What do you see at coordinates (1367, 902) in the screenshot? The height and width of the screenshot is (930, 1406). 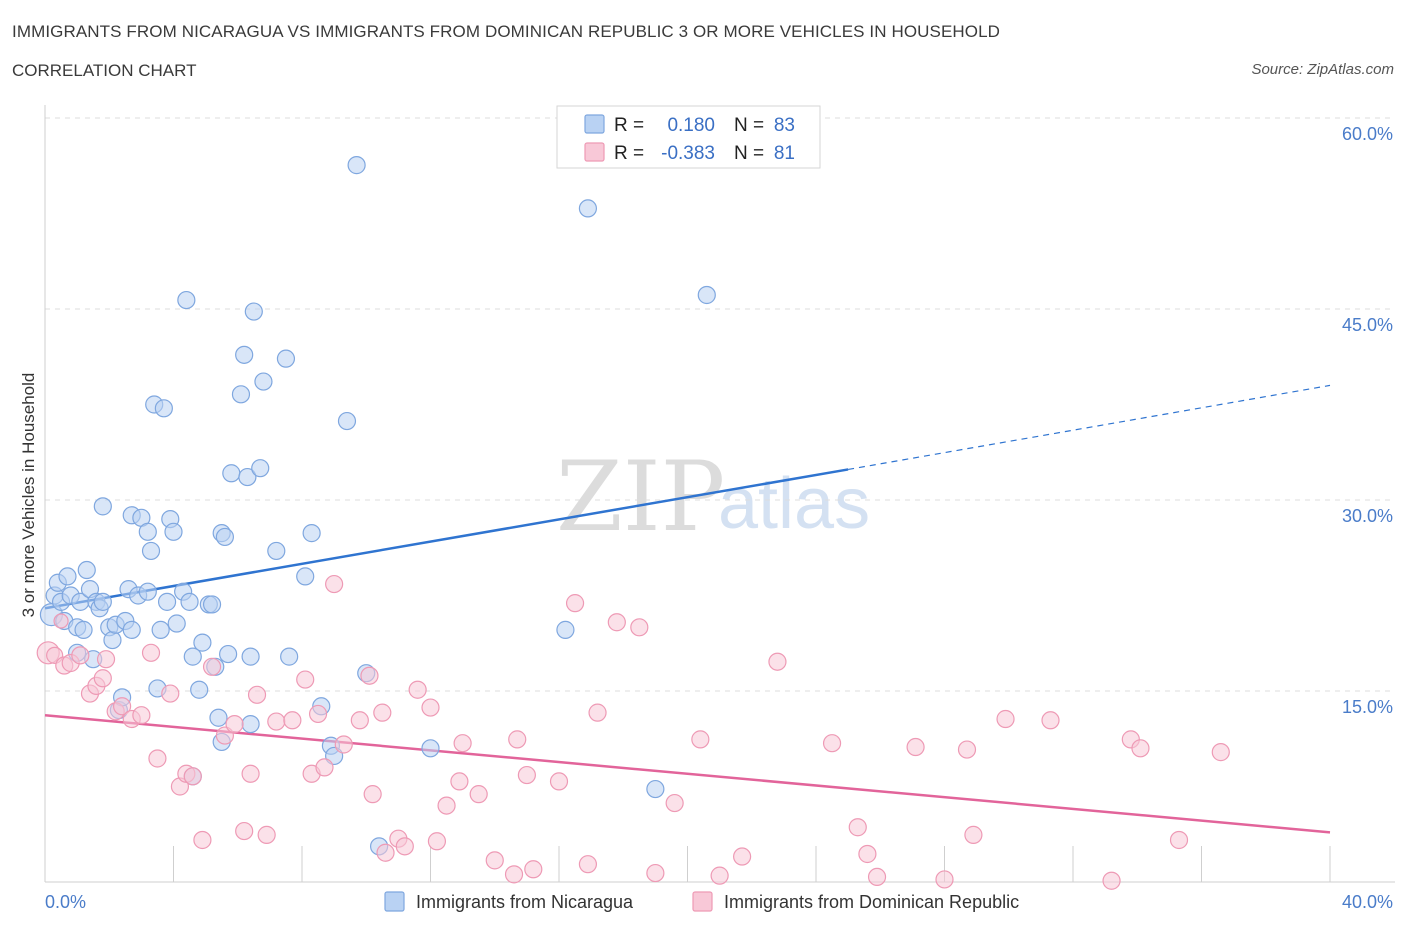 I see `x-tick-label-max: 40.0%` at bounding box center [1367, 902].